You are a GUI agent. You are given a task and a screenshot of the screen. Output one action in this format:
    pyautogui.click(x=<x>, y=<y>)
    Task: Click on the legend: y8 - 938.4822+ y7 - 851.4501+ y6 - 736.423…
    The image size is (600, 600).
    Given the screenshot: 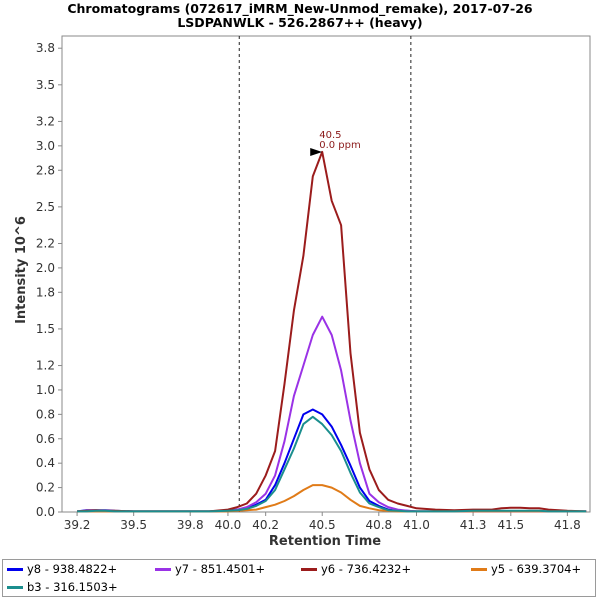 What is the action you would take?
    pyautogui.click(x=299, y=578)
    